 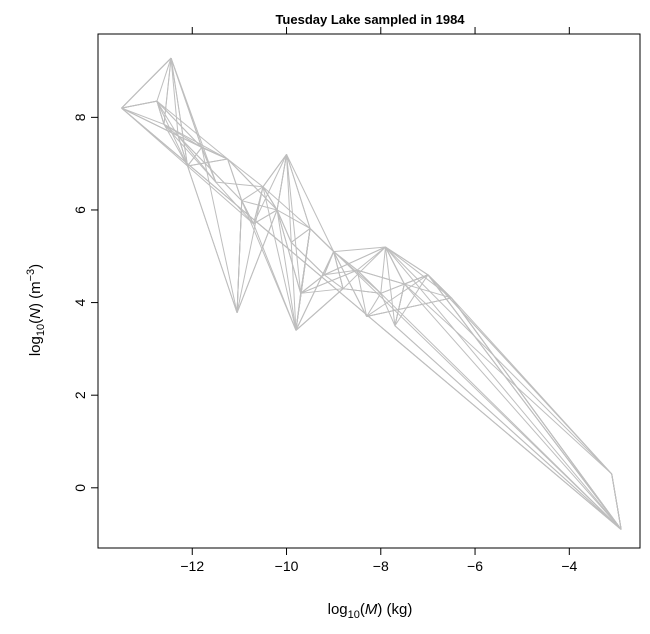 I want to click on y-tick-label: 6, so click(x=80, y=210).